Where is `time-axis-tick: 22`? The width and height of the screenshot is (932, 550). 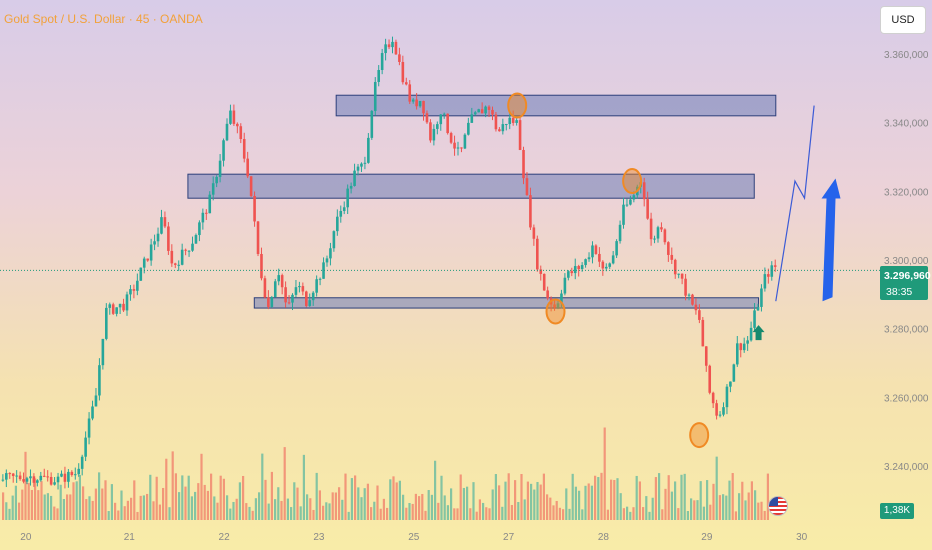
time-axis-tick: 22 is located at coordinates (225, 537).